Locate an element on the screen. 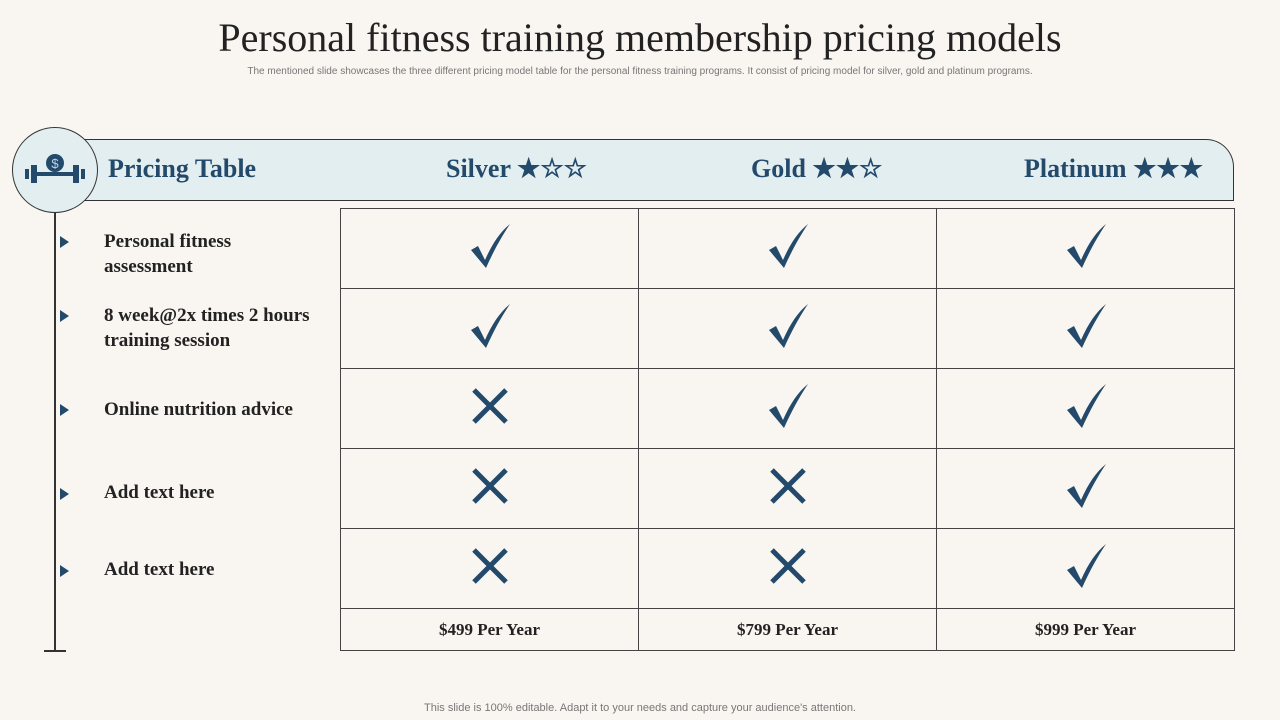 This screenshot has width=1280, height=720. plan-name: Silver is located at coordinates (478, 168).